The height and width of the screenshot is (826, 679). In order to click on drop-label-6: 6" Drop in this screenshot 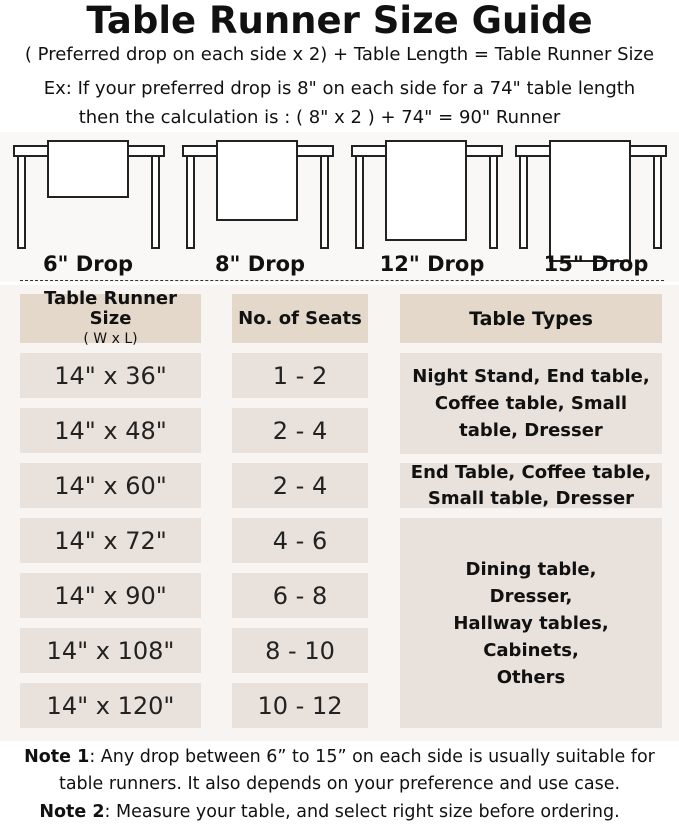, I will do `click(88, 264)`.